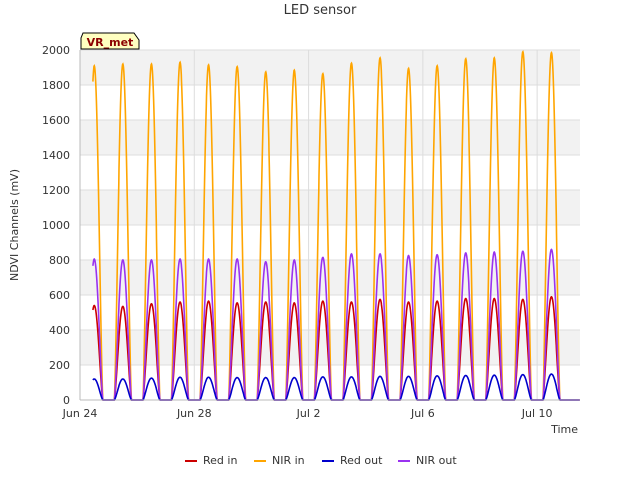 The width and height of the screenshot is (640, 480). I want to click on badge-label: VR_met, so click(110, 42).